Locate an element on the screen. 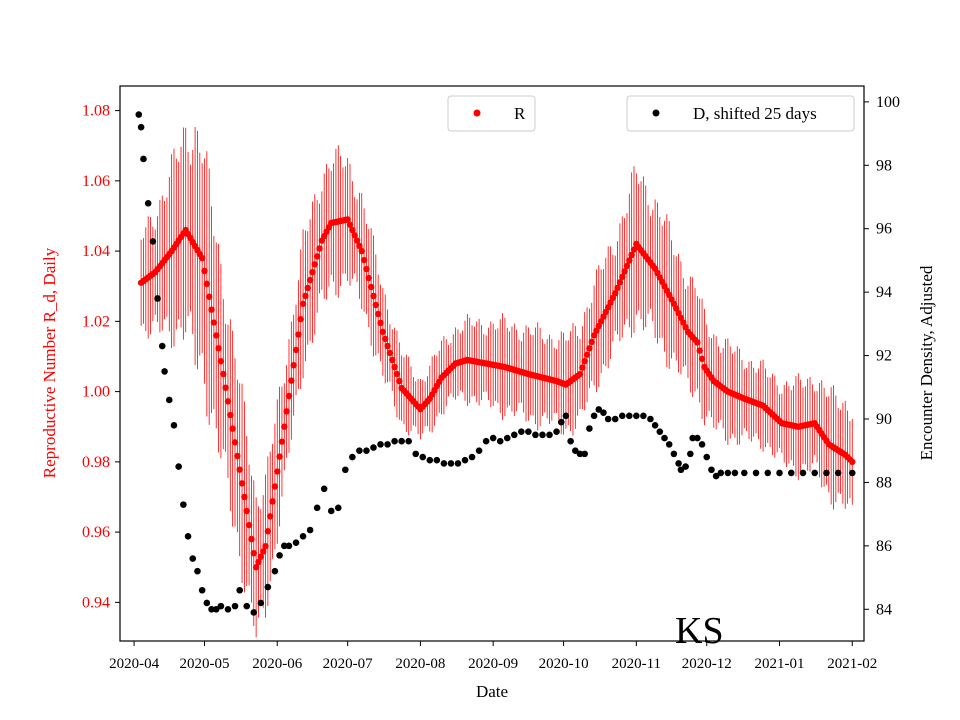 The height and width of the screenshot is (720, 960). y-right-tick-label: 96 is located at coordinates (884, 229).